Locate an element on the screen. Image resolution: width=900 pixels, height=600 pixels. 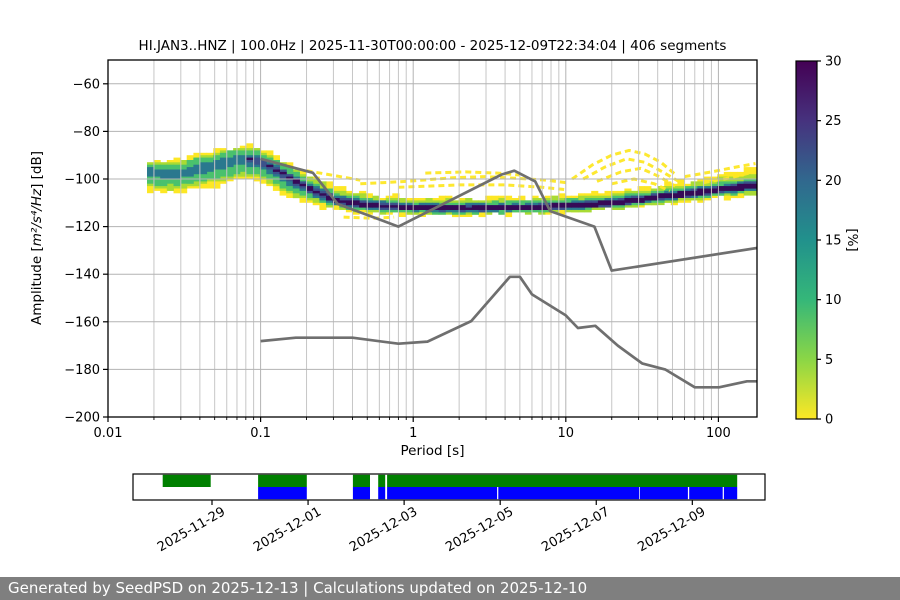
timeline-date-label: 2025-12-03 is located at coordinates (383, 529).